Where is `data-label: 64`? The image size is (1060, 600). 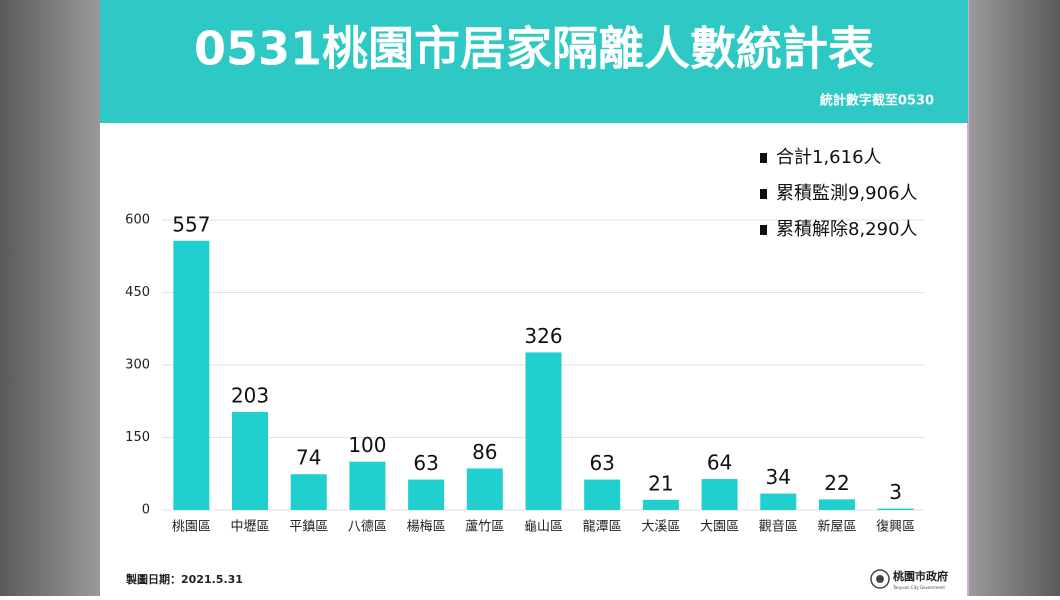
data-label: 64 is located at coordinates (719, 463).